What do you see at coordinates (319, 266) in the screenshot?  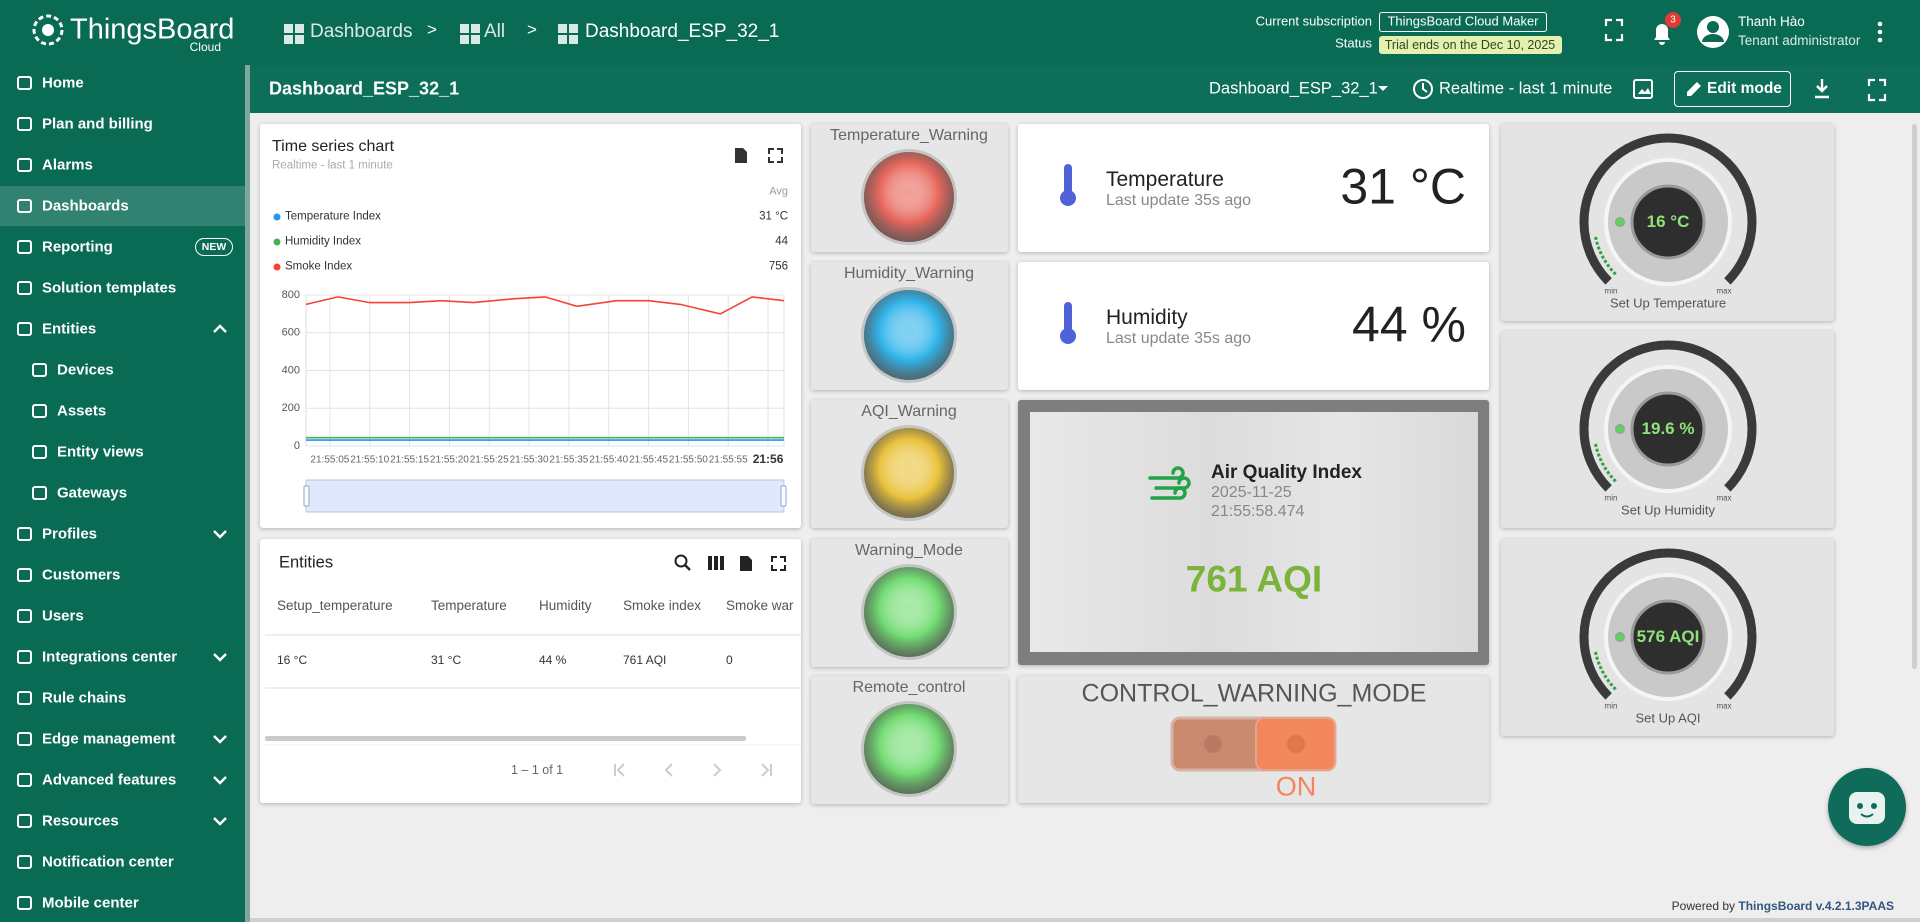 I see `legend-label: Smoke Index` at bounding box center [319, 266].